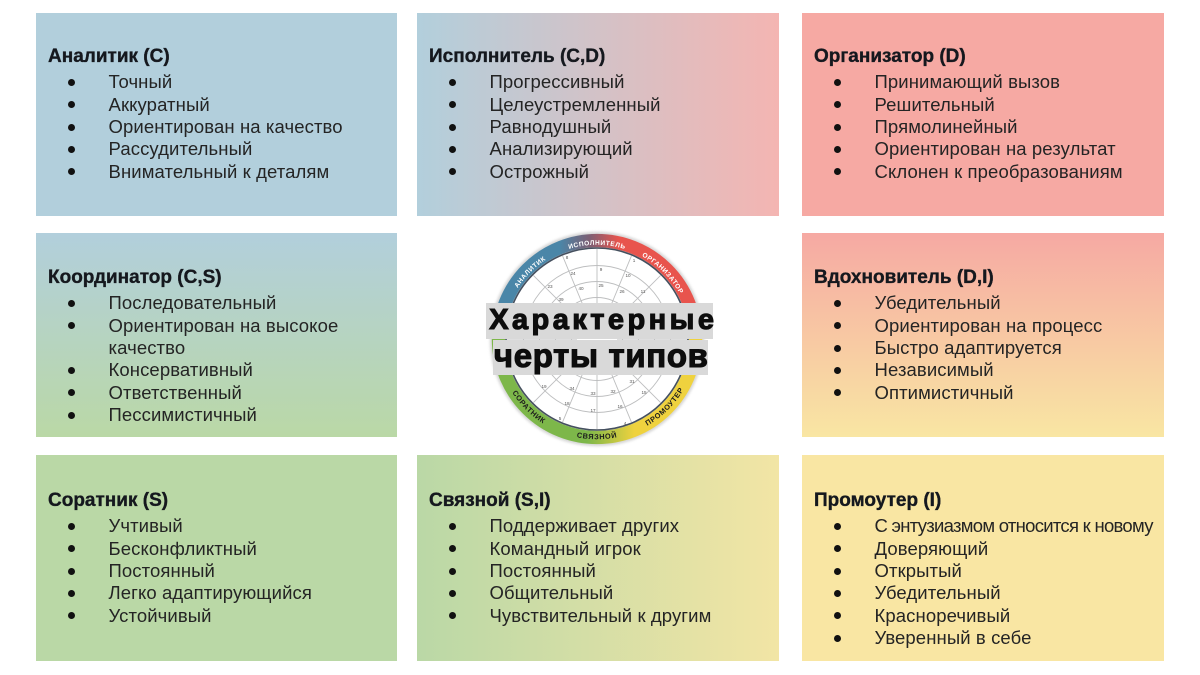 The width and height of the screenshot is (1200, 675). What do you see at coordinates (632, 381) in the screenshot?
I see `svg-text: 31` at bounding box center [632, 381].